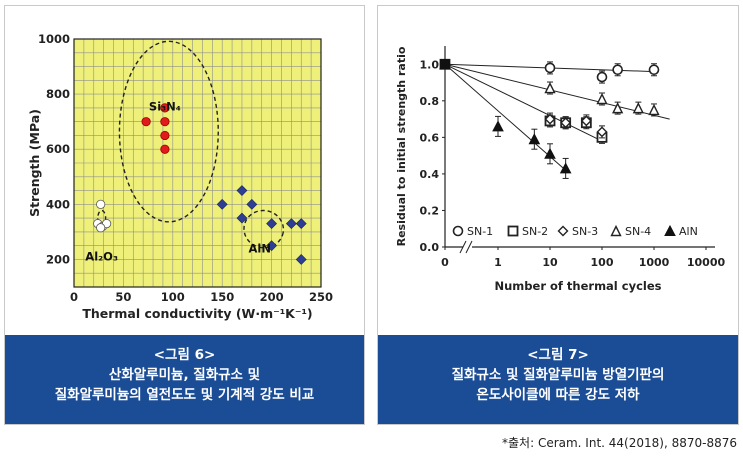  I want to click on y-axis-label: Residual to initial strength ratio, so click(401, 146).